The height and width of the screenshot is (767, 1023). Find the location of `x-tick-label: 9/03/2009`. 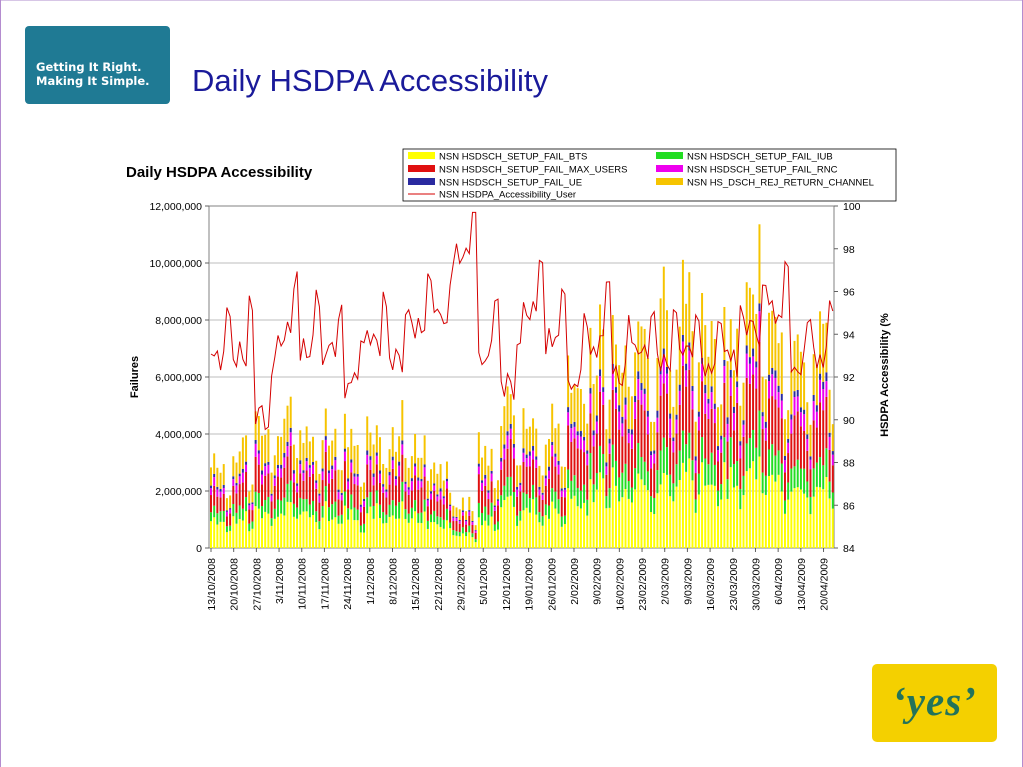

x-tick-label: 9/03/2009 is located at coordinates (688, 581).